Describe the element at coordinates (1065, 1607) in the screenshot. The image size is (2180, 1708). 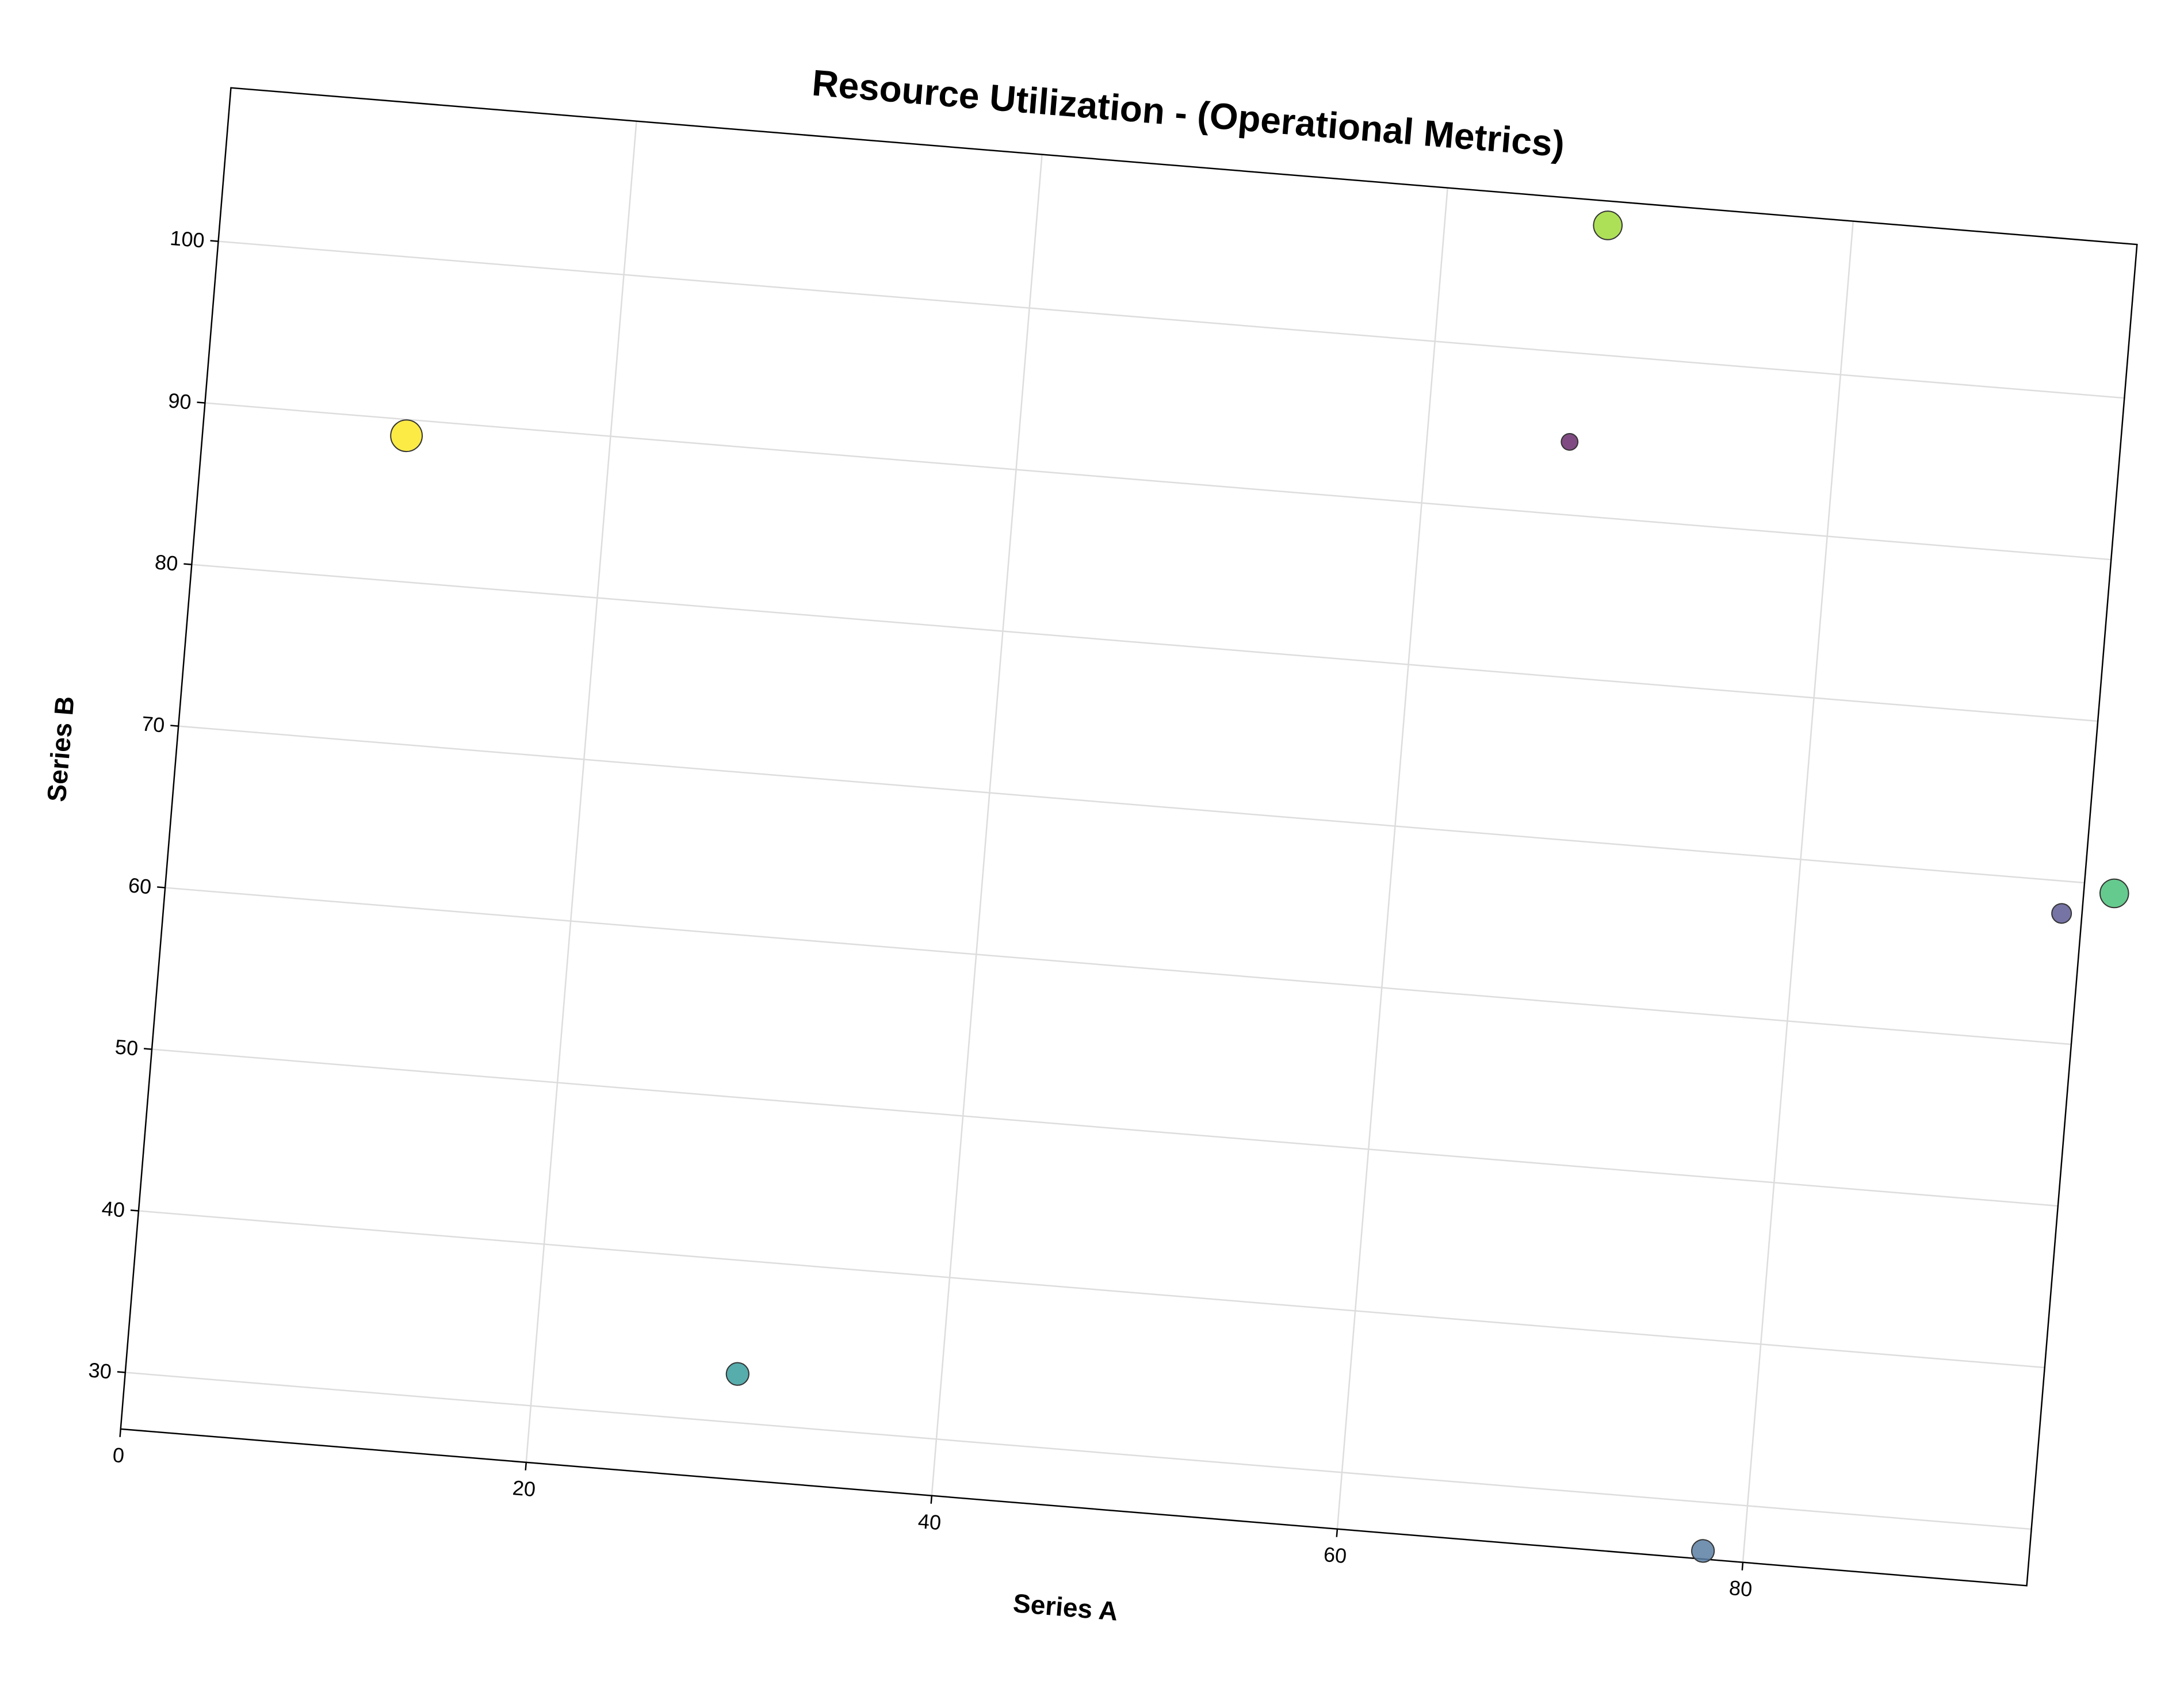
I see `x-axis-label: Series A` at that location.